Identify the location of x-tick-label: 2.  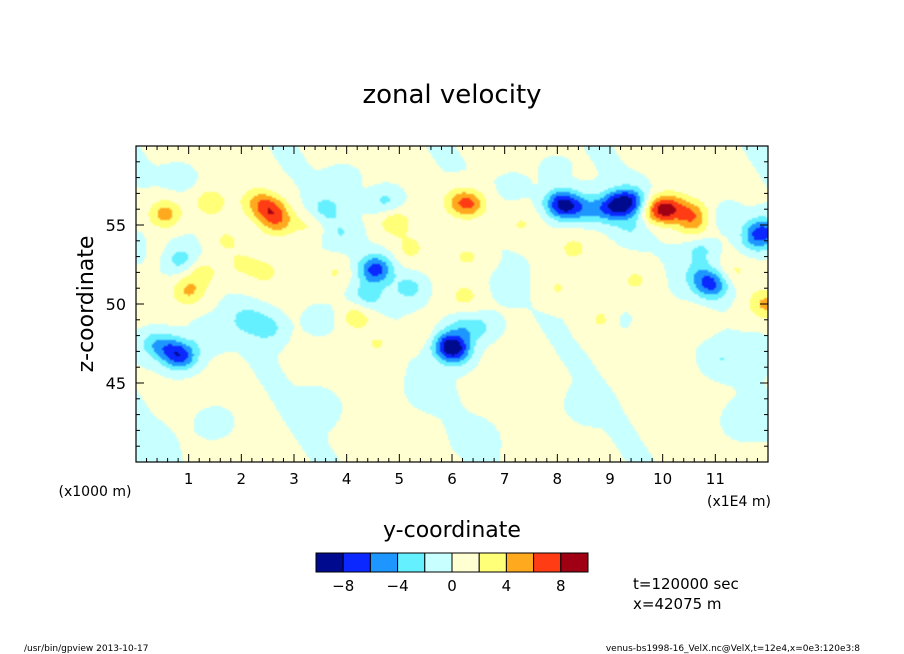
(242, 479).